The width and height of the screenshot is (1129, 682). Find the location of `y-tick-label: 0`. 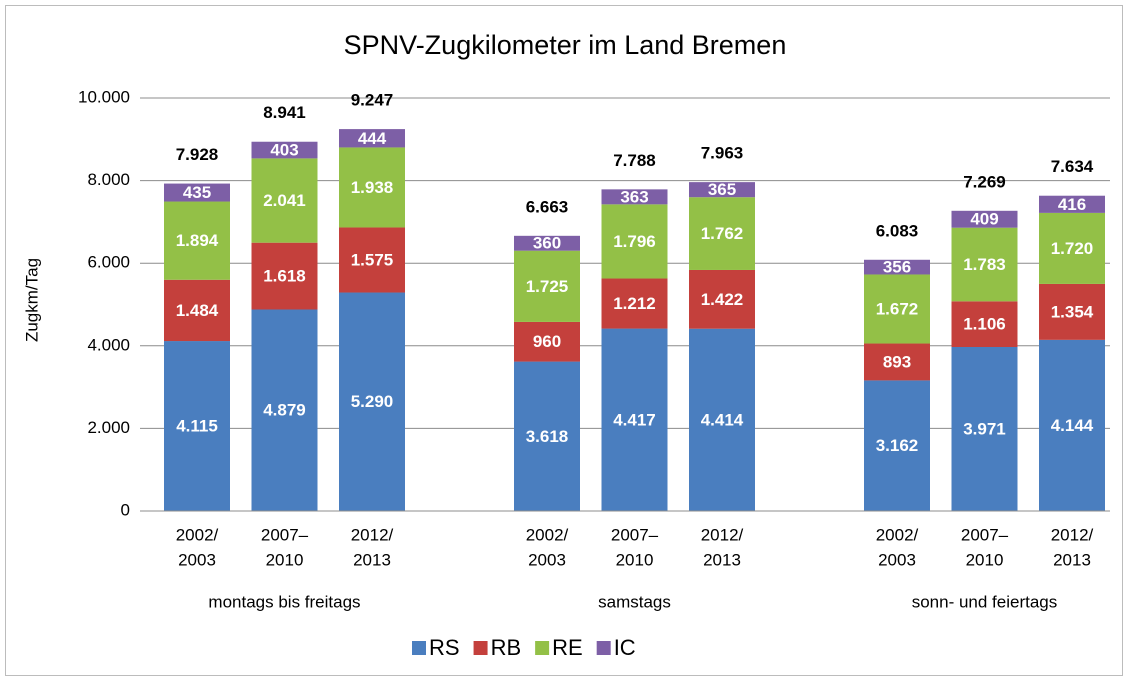

y-tick-label: 0 is located at coordinates (125, 509).